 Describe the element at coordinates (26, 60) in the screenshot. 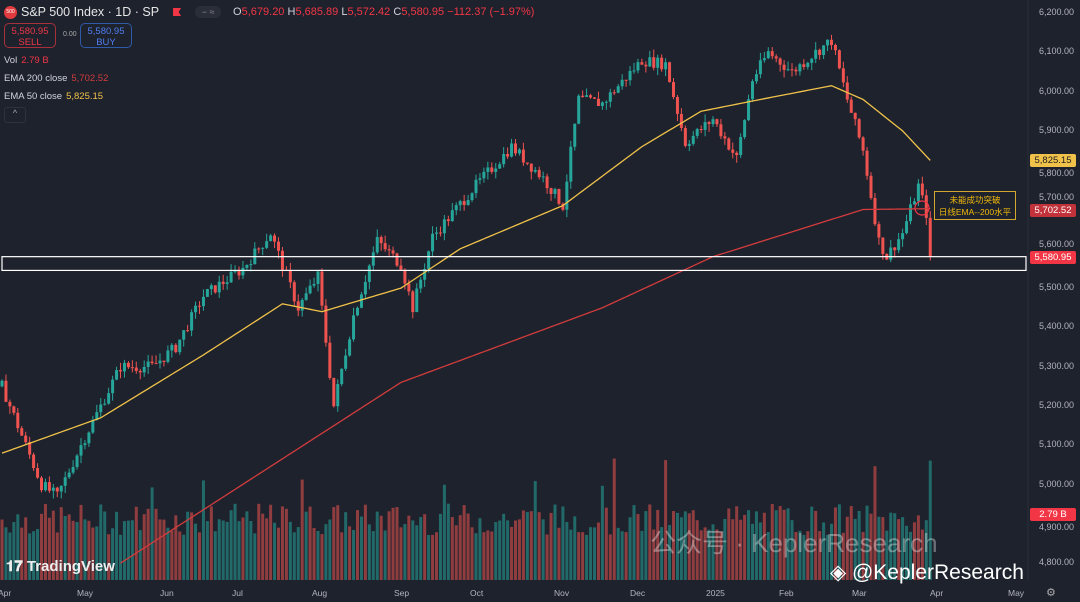

I see `legend-volume: Vol 2.79 B` at that location.